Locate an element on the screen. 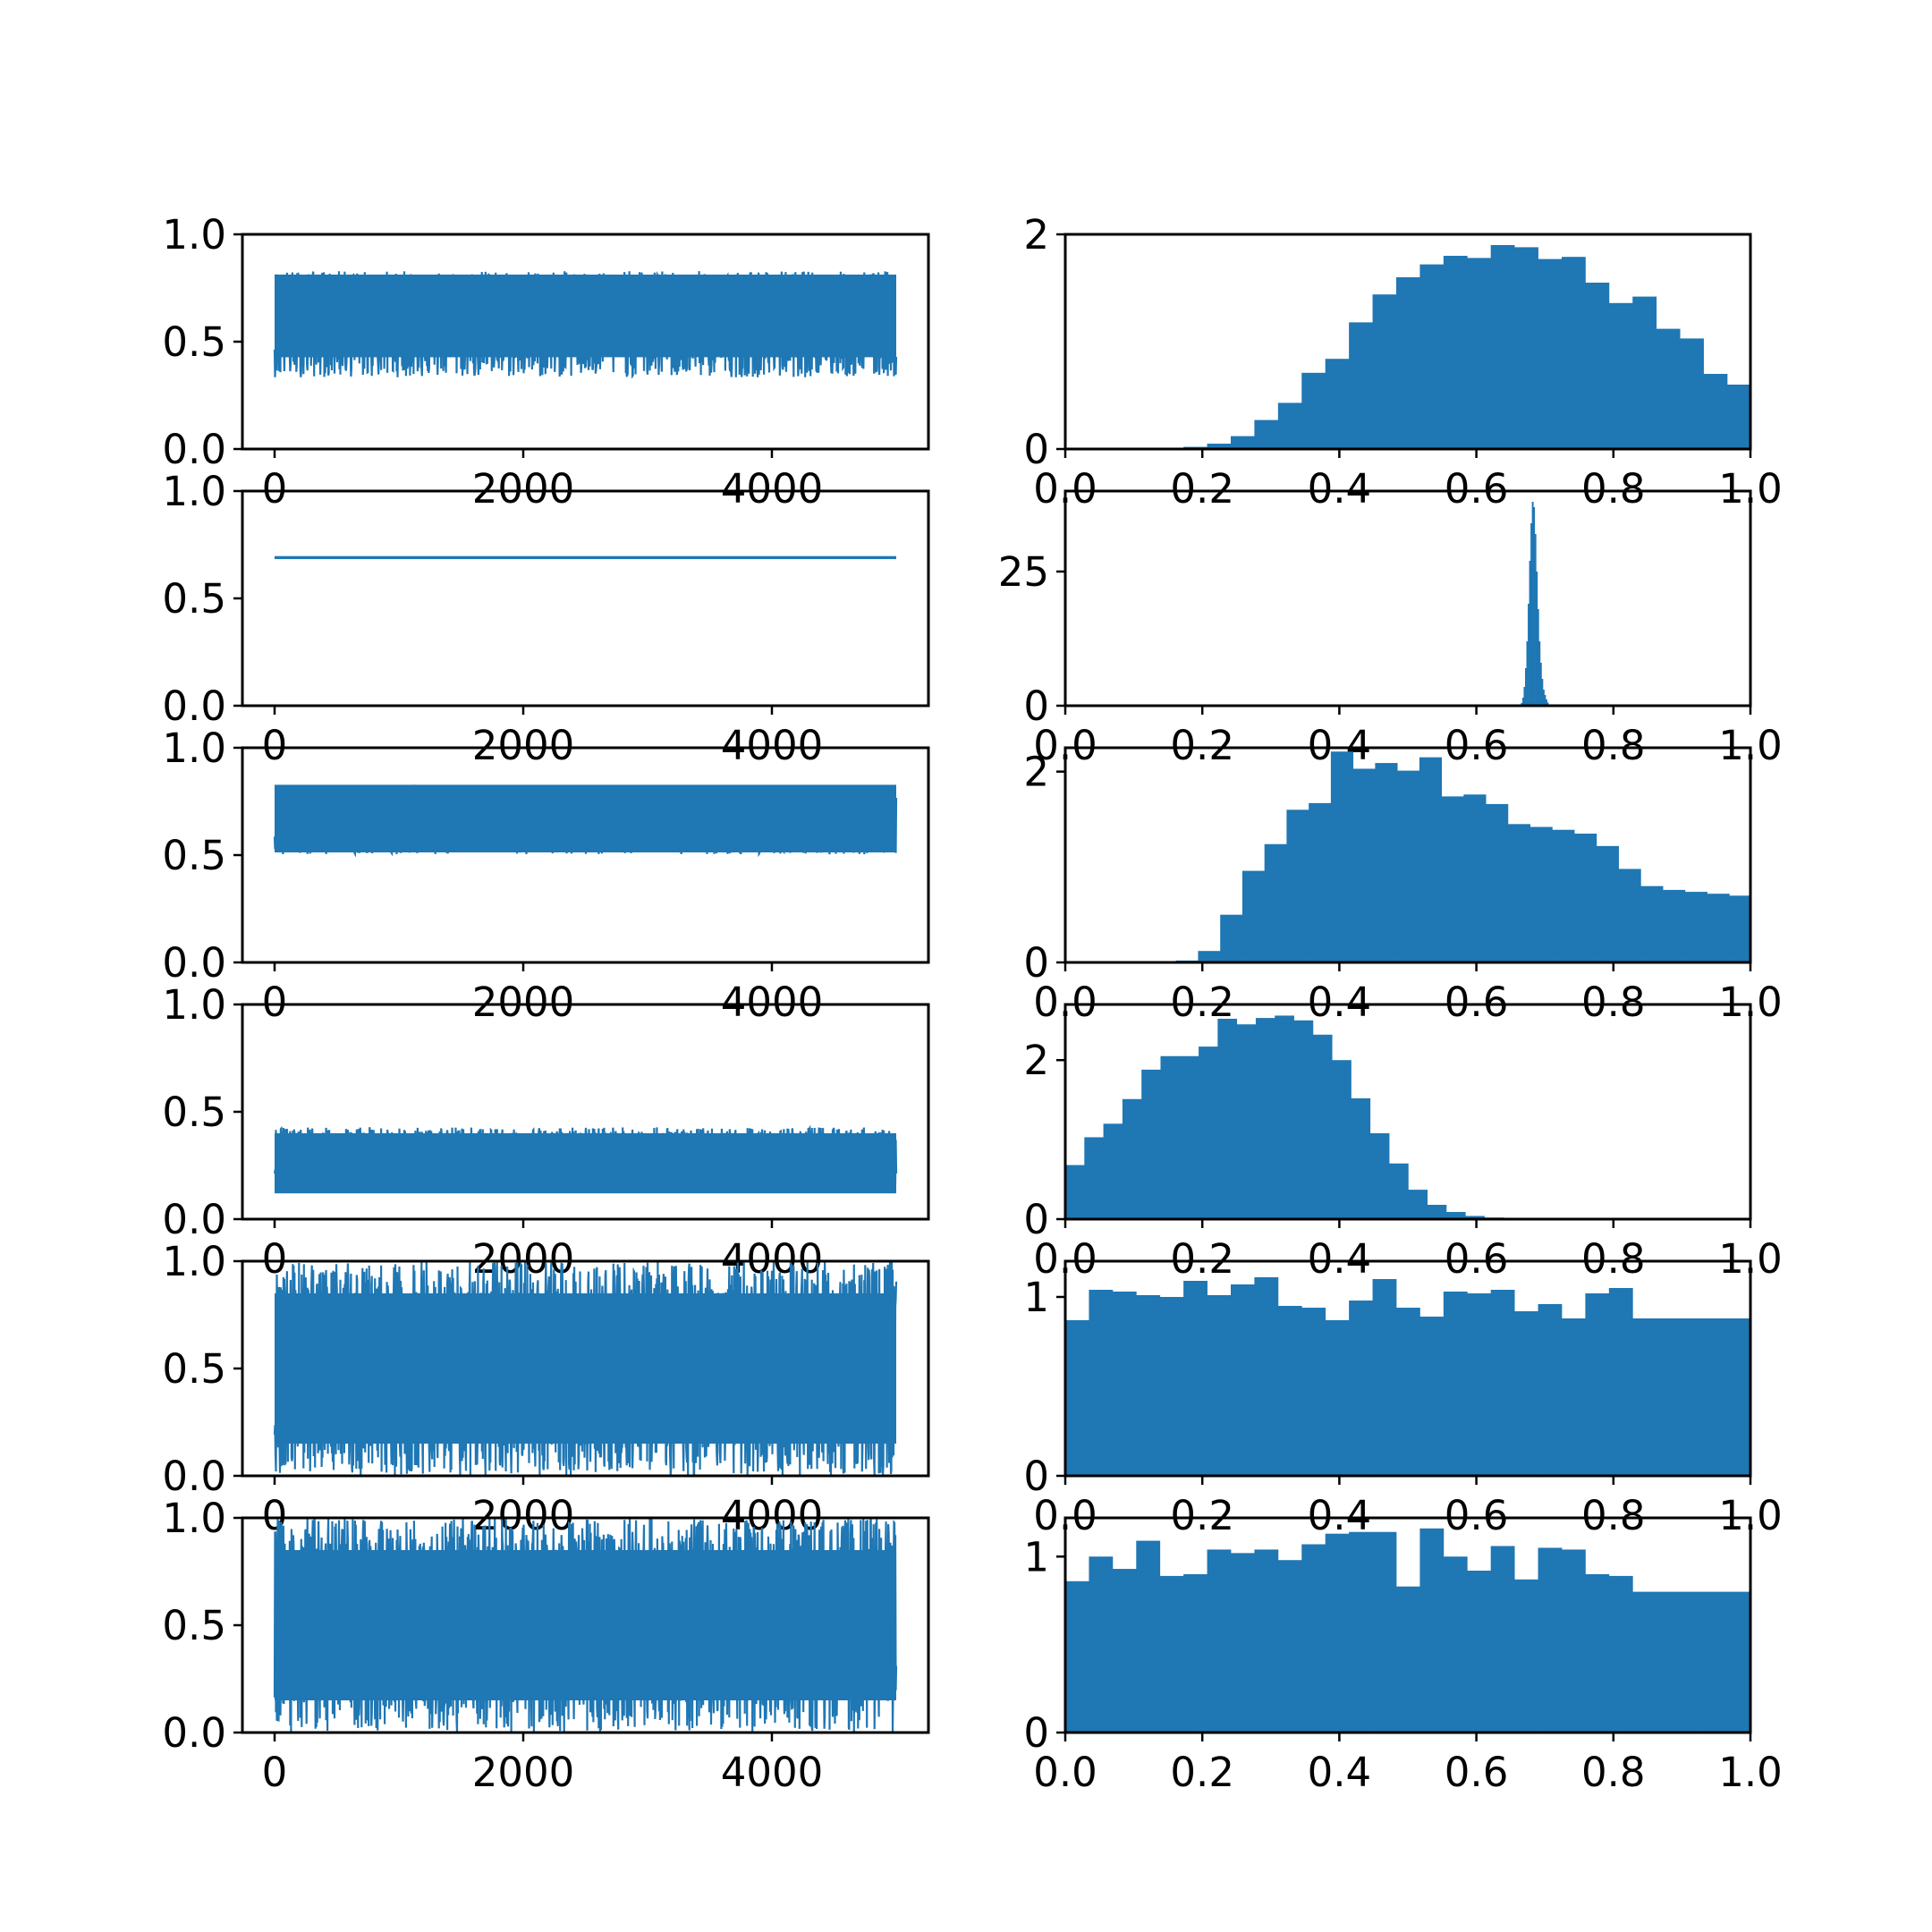 This screenshot has width=1932, height=1932. x-tick-label: 0.2 is located at coordinates (1202, 1772).